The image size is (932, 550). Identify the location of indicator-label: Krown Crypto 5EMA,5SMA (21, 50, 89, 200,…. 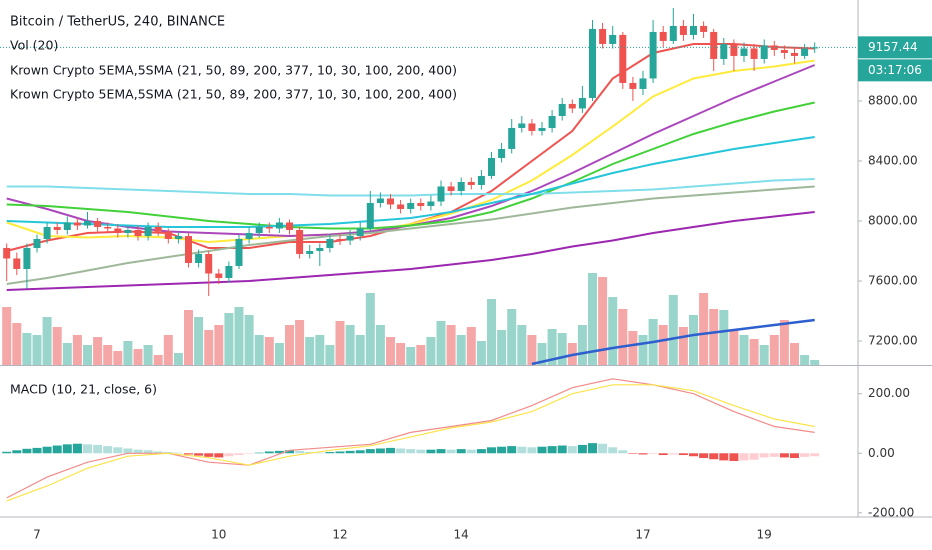
(233, 70).